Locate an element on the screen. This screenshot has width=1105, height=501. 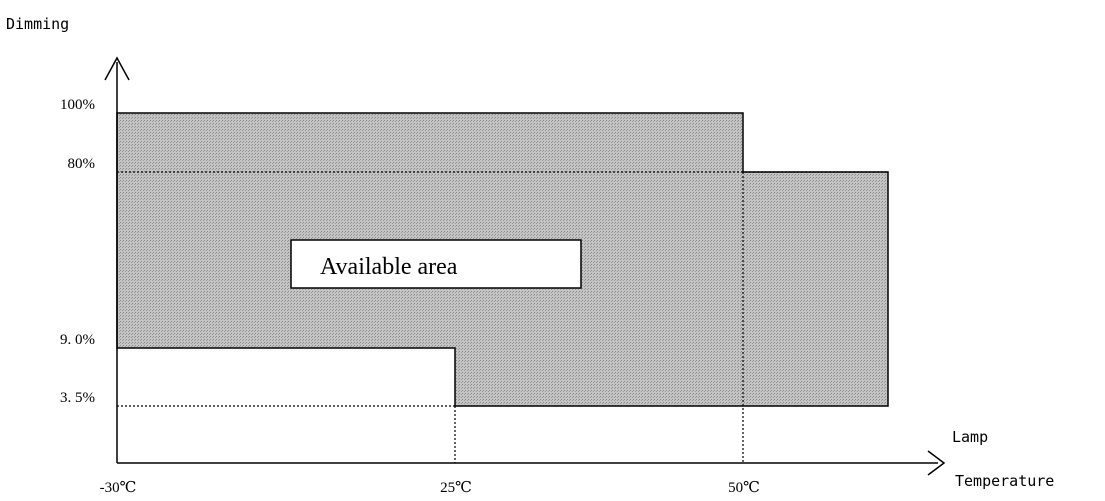
y-tick-labels: 100% 80% 9. 0% 3. 5% is located at coordinates (77, 251).